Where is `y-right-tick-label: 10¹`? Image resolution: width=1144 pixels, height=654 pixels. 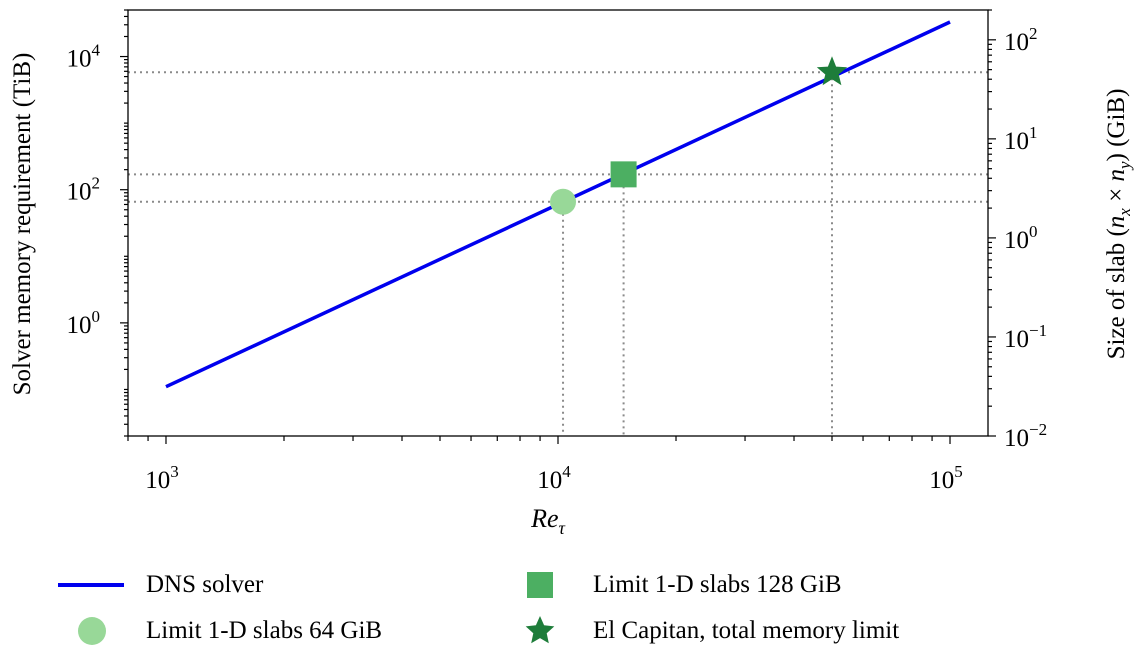 y-right-tick-label: 10¹ is located at coordinates (1021, 139).